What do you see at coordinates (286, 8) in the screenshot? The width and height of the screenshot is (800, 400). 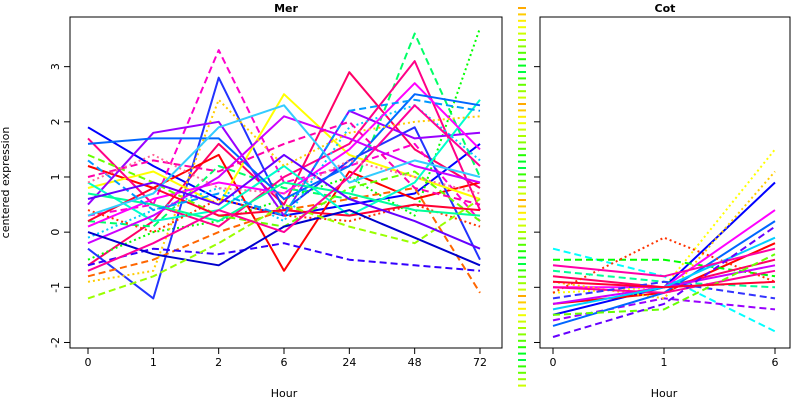 I see `panel-title: Mer` at bounding box center [286, 8].